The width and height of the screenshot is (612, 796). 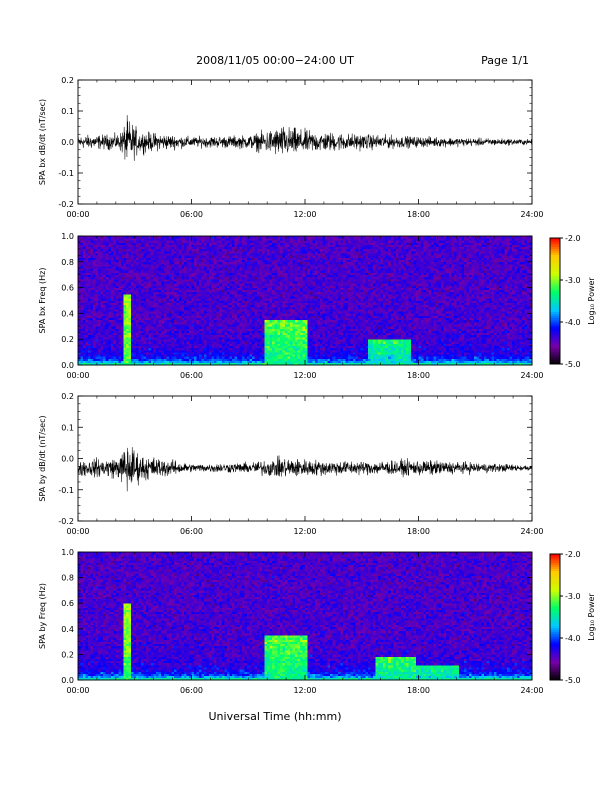 I want to click on figure-title: 2008/11/05 00:00−24:00 UT, so click(x=275, y=60).